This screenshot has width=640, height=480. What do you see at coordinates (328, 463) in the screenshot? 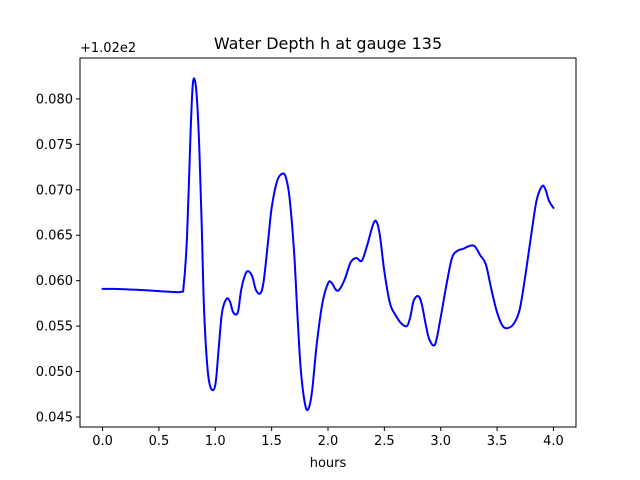
I see `x-axis-label: hours` at bounding box center [328, 463].